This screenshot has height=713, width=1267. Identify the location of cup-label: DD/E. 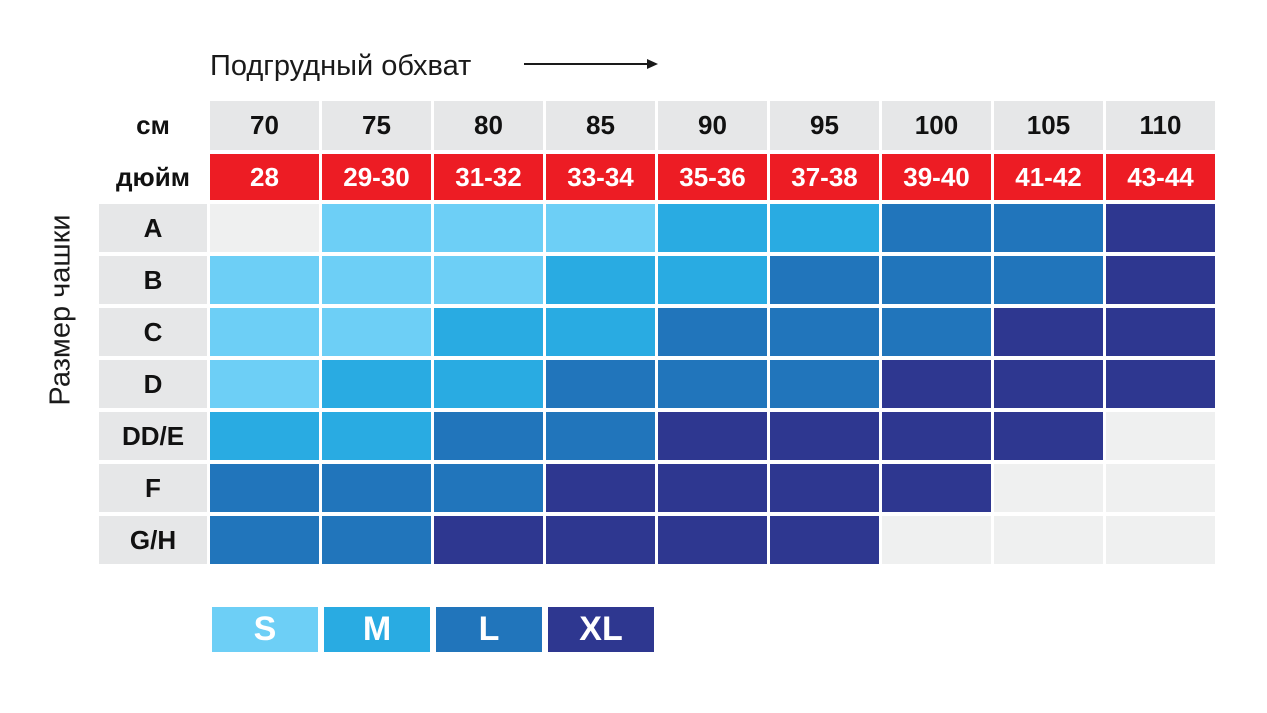
(153, 436).